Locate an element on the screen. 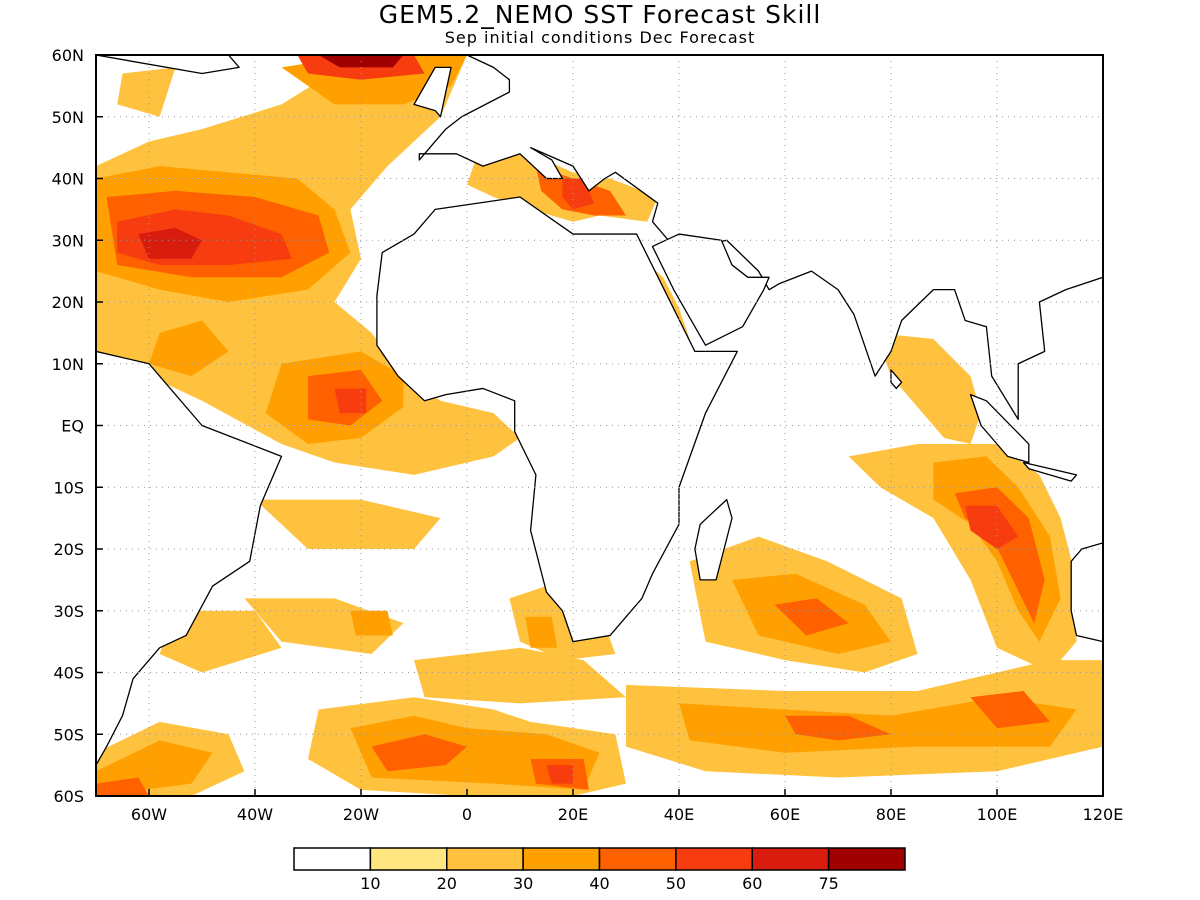 This screenshot has width=1200, height=900. colorbar-label: 30 is located at coordinates (523, 883).